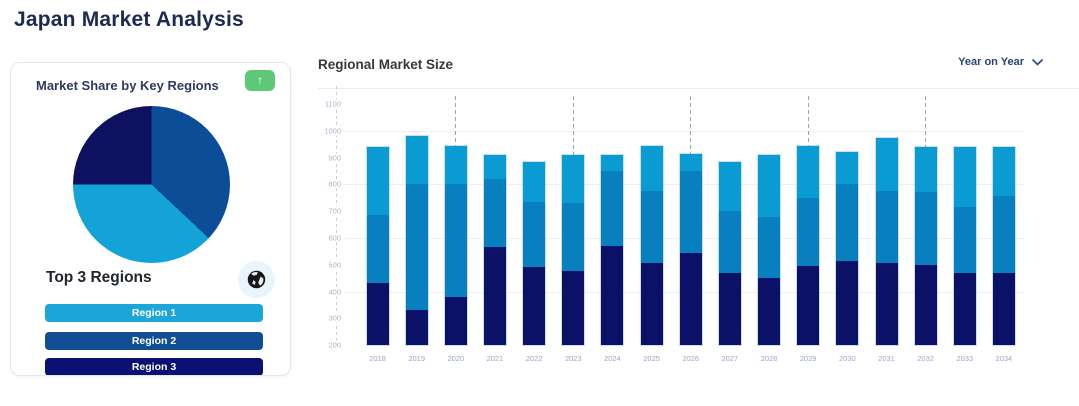 This screenshot has height=406, width=1079. What do you see at coordinates (417, 358) in the screenshot?
I see `x-axis-label: 2019` at bounding box center [417, 358].